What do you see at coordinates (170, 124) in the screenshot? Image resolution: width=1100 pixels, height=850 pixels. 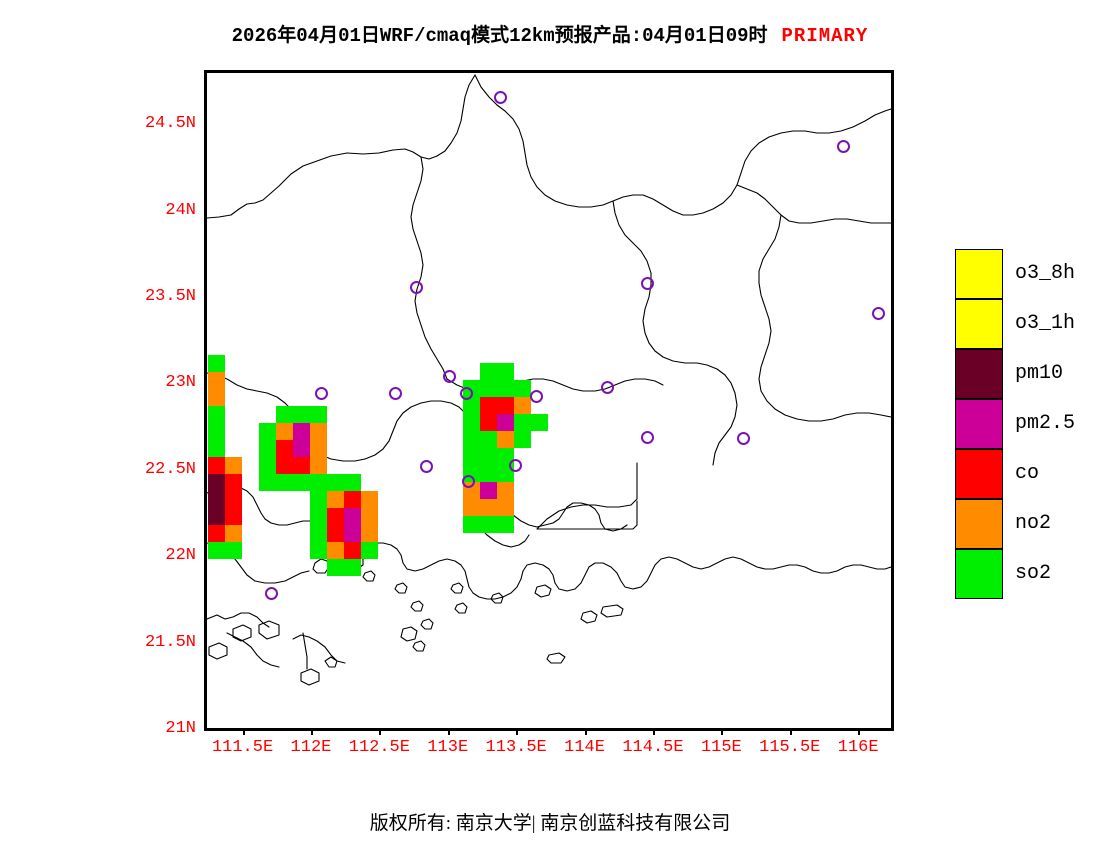 I see `y-tick-label: 24.5N` at bounding box center [170, 124].